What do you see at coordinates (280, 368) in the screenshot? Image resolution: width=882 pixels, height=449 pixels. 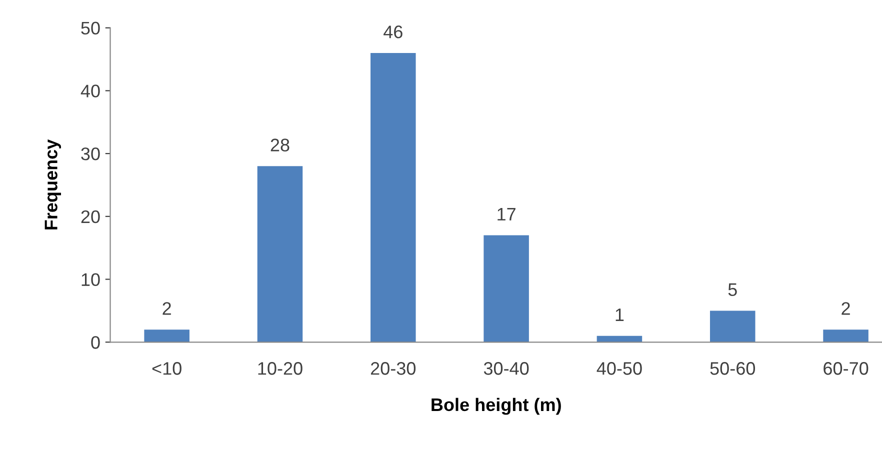 I see `x-tick-label: 10-20` at bounding box center [280, 368].